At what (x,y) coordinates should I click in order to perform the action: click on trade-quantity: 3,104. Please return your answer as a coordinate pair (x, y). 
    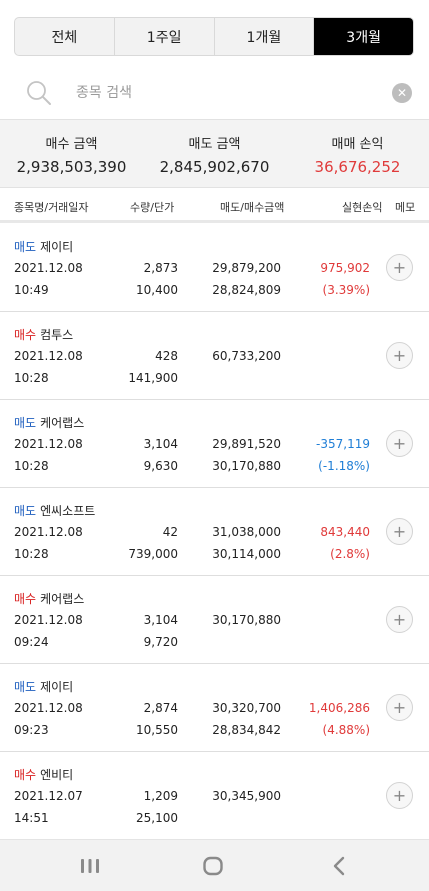
    Looking at the image, I should click on (160, 620).